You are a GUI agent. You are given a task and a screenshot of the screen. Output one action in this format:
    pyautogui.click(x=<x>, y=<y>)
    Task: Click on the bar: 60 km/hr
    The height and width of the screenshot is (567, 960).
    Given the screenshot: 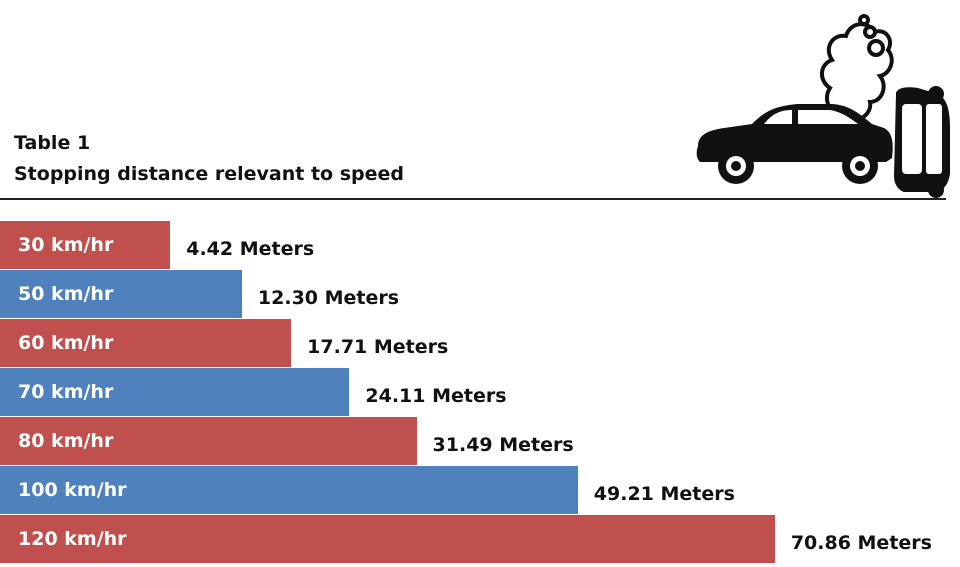 What is the action you would take?
    pyautogui.click(x=146, y=343)
    